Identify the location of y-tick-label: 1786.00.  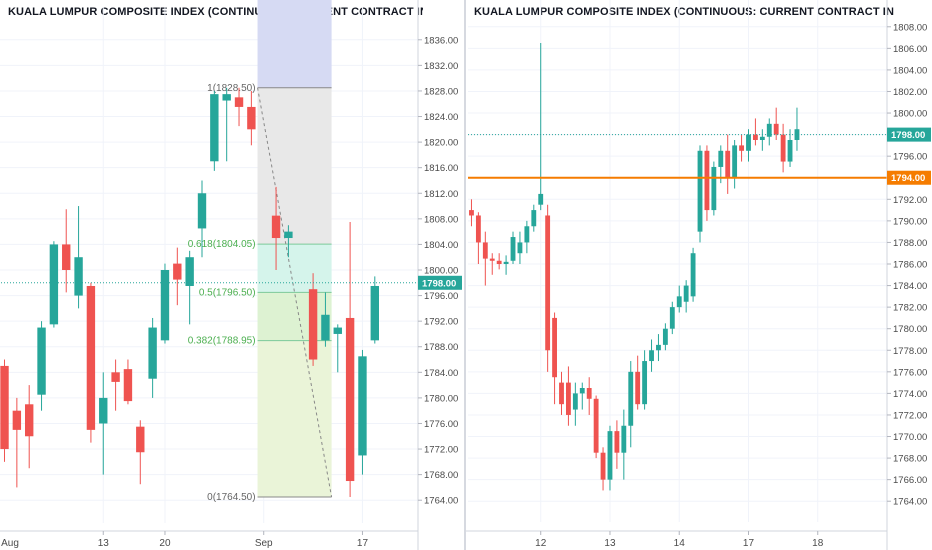
(910, 265).